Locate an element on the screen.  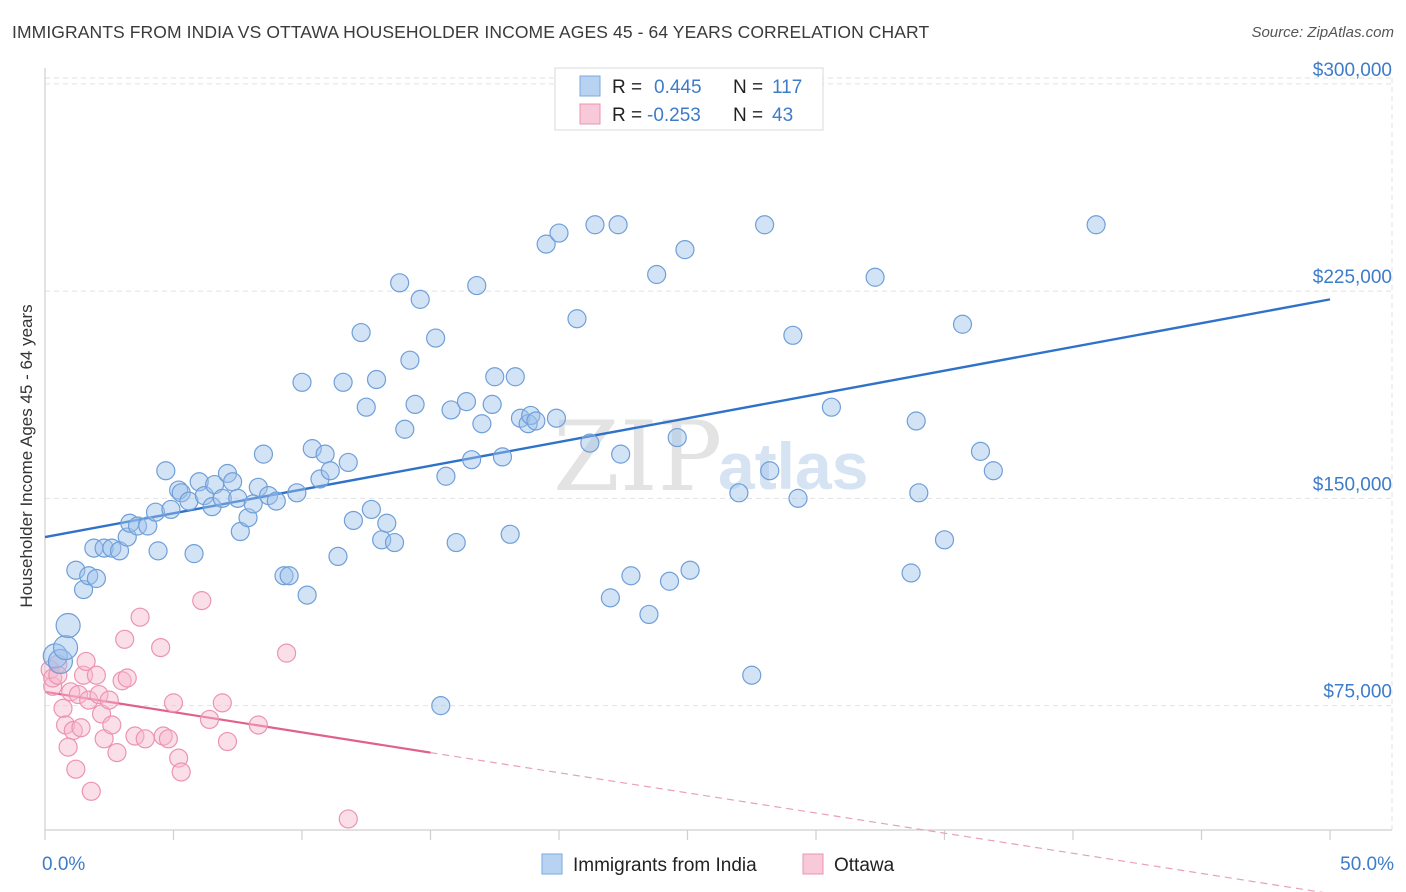
legend-swatch-india is located at coordinates (590, 86).